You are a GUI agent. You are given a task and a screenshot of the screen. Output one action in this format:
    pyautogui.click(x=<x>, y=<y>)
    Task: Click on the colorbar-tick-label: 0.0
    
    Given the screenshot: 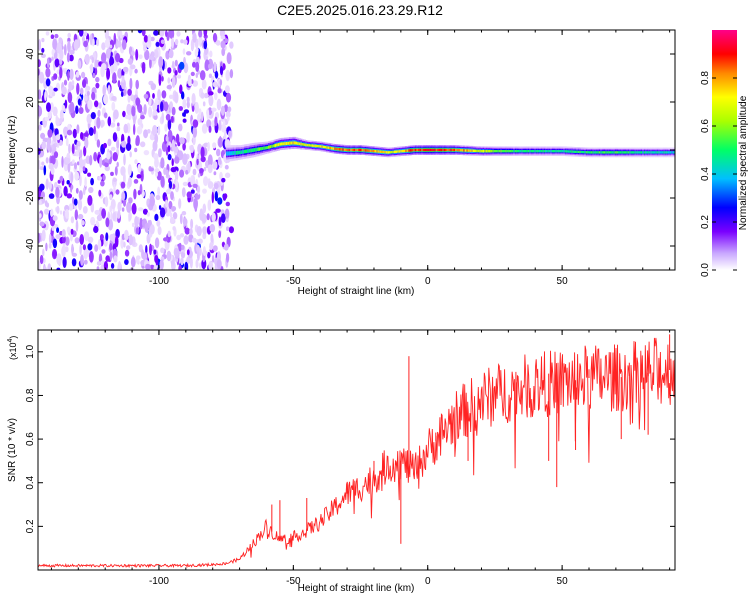 What is the action you would take?
    pyautogui.click(x=705, y=270)
    